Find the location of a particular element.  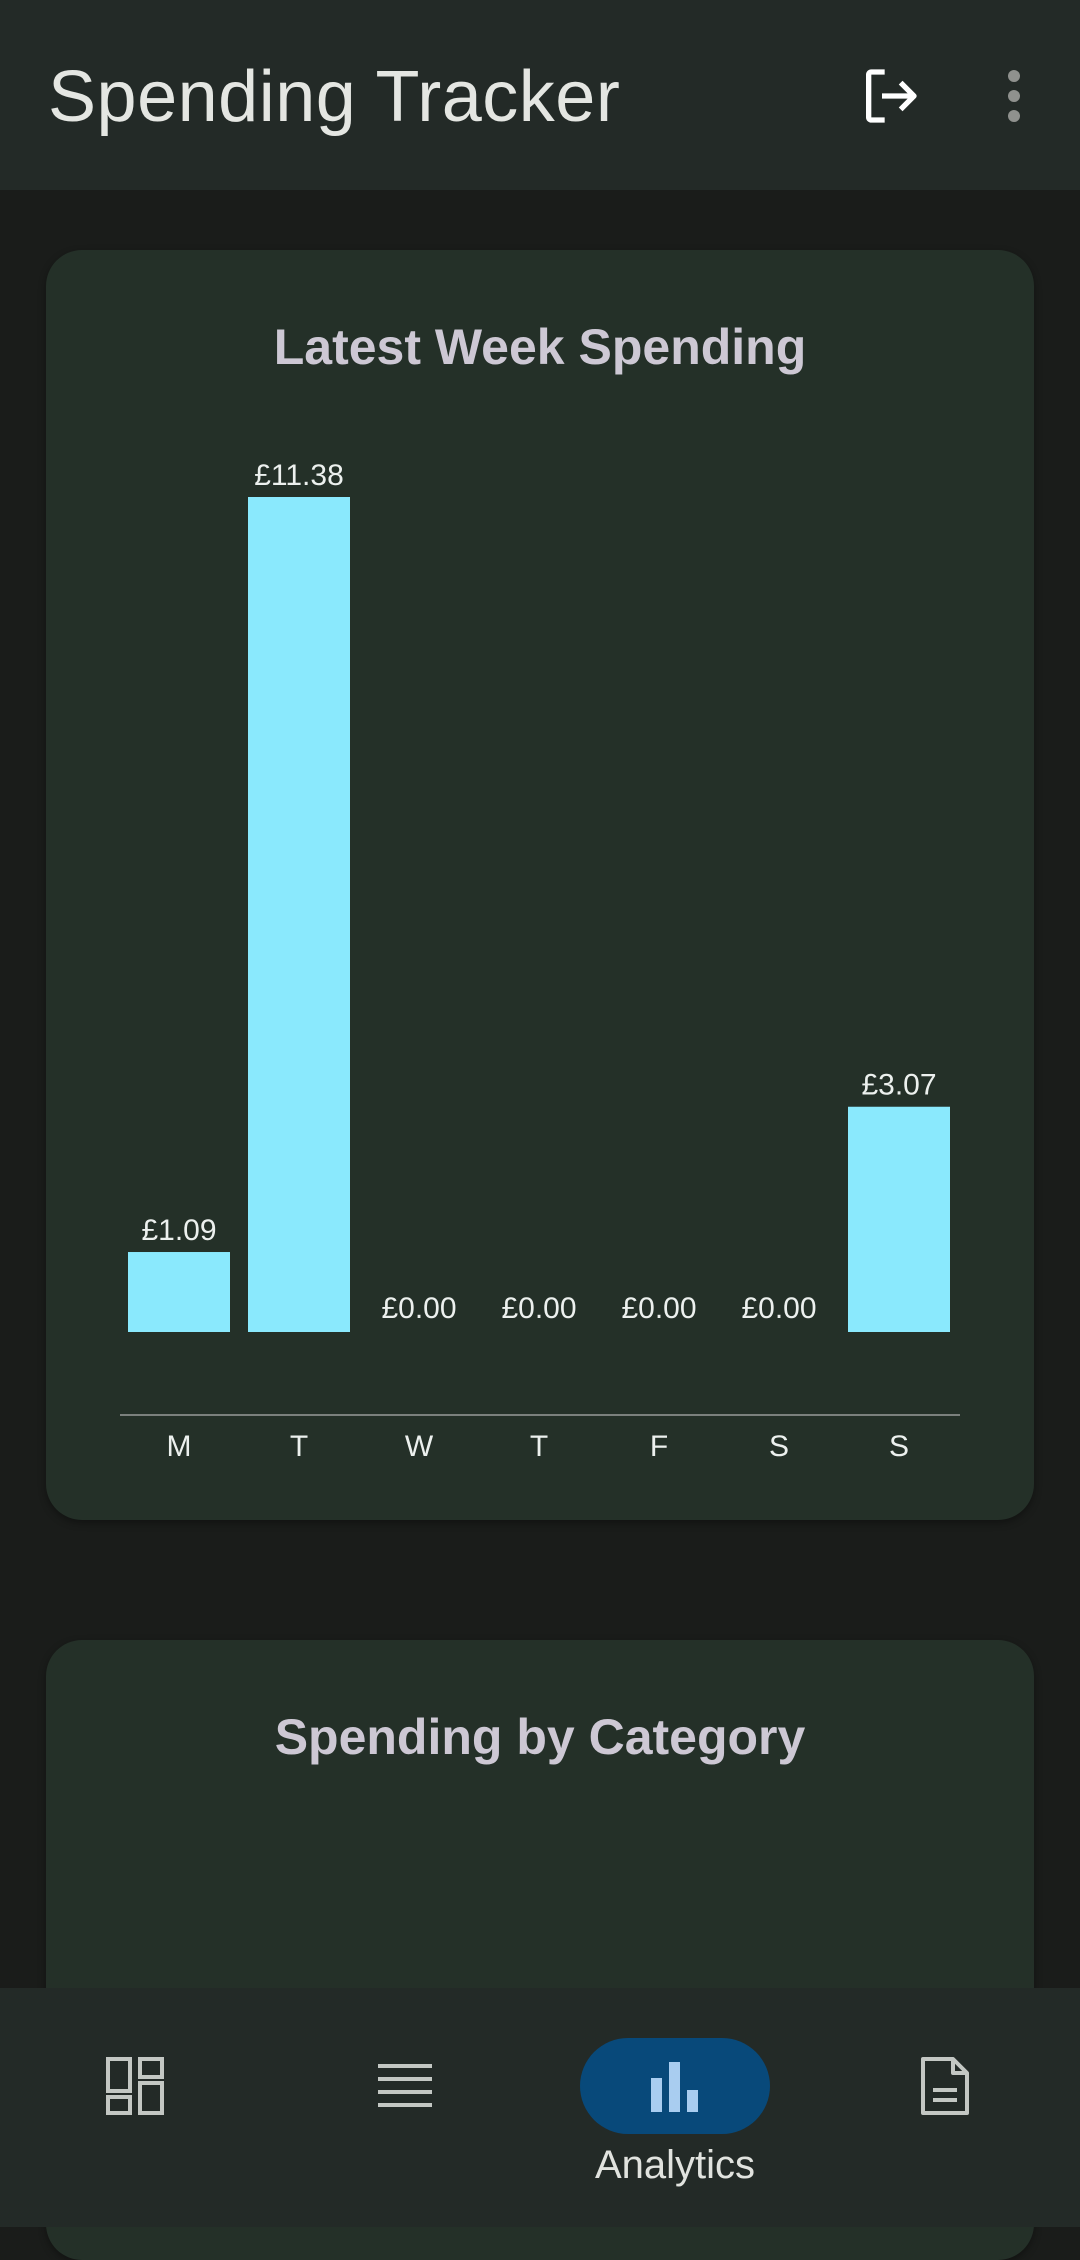

app-bar: Spending Tracker is located at coordinates (540, 95).